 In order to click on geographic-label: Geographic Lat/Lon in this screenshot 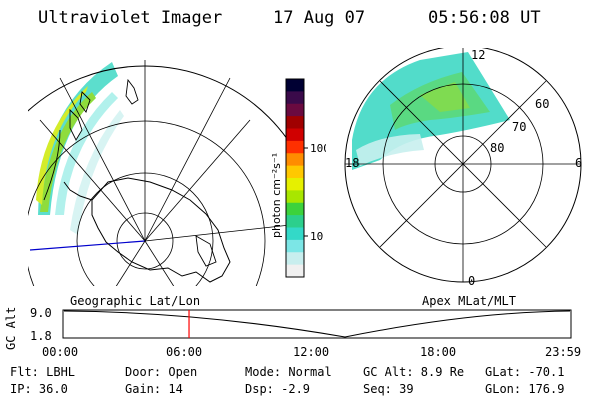, I will do `click(135, 301)`.